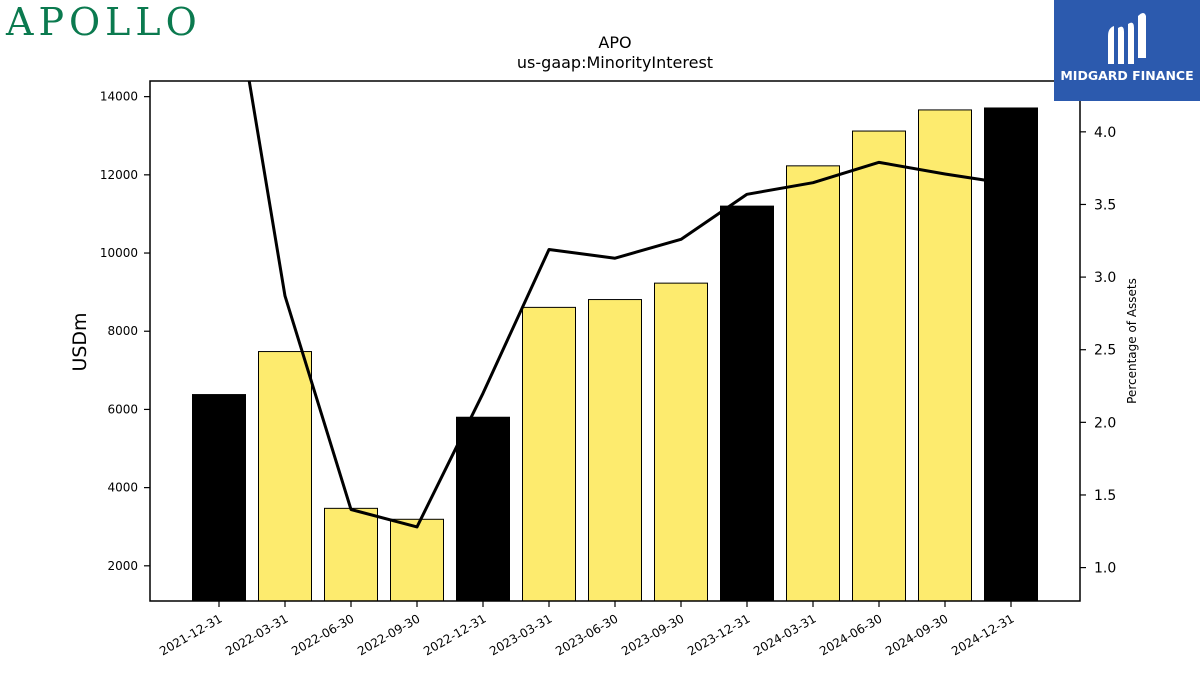  I want to click on y-axis-left: 2000 4000 6000 8000 10000 12000 14000, so click(125, 331).